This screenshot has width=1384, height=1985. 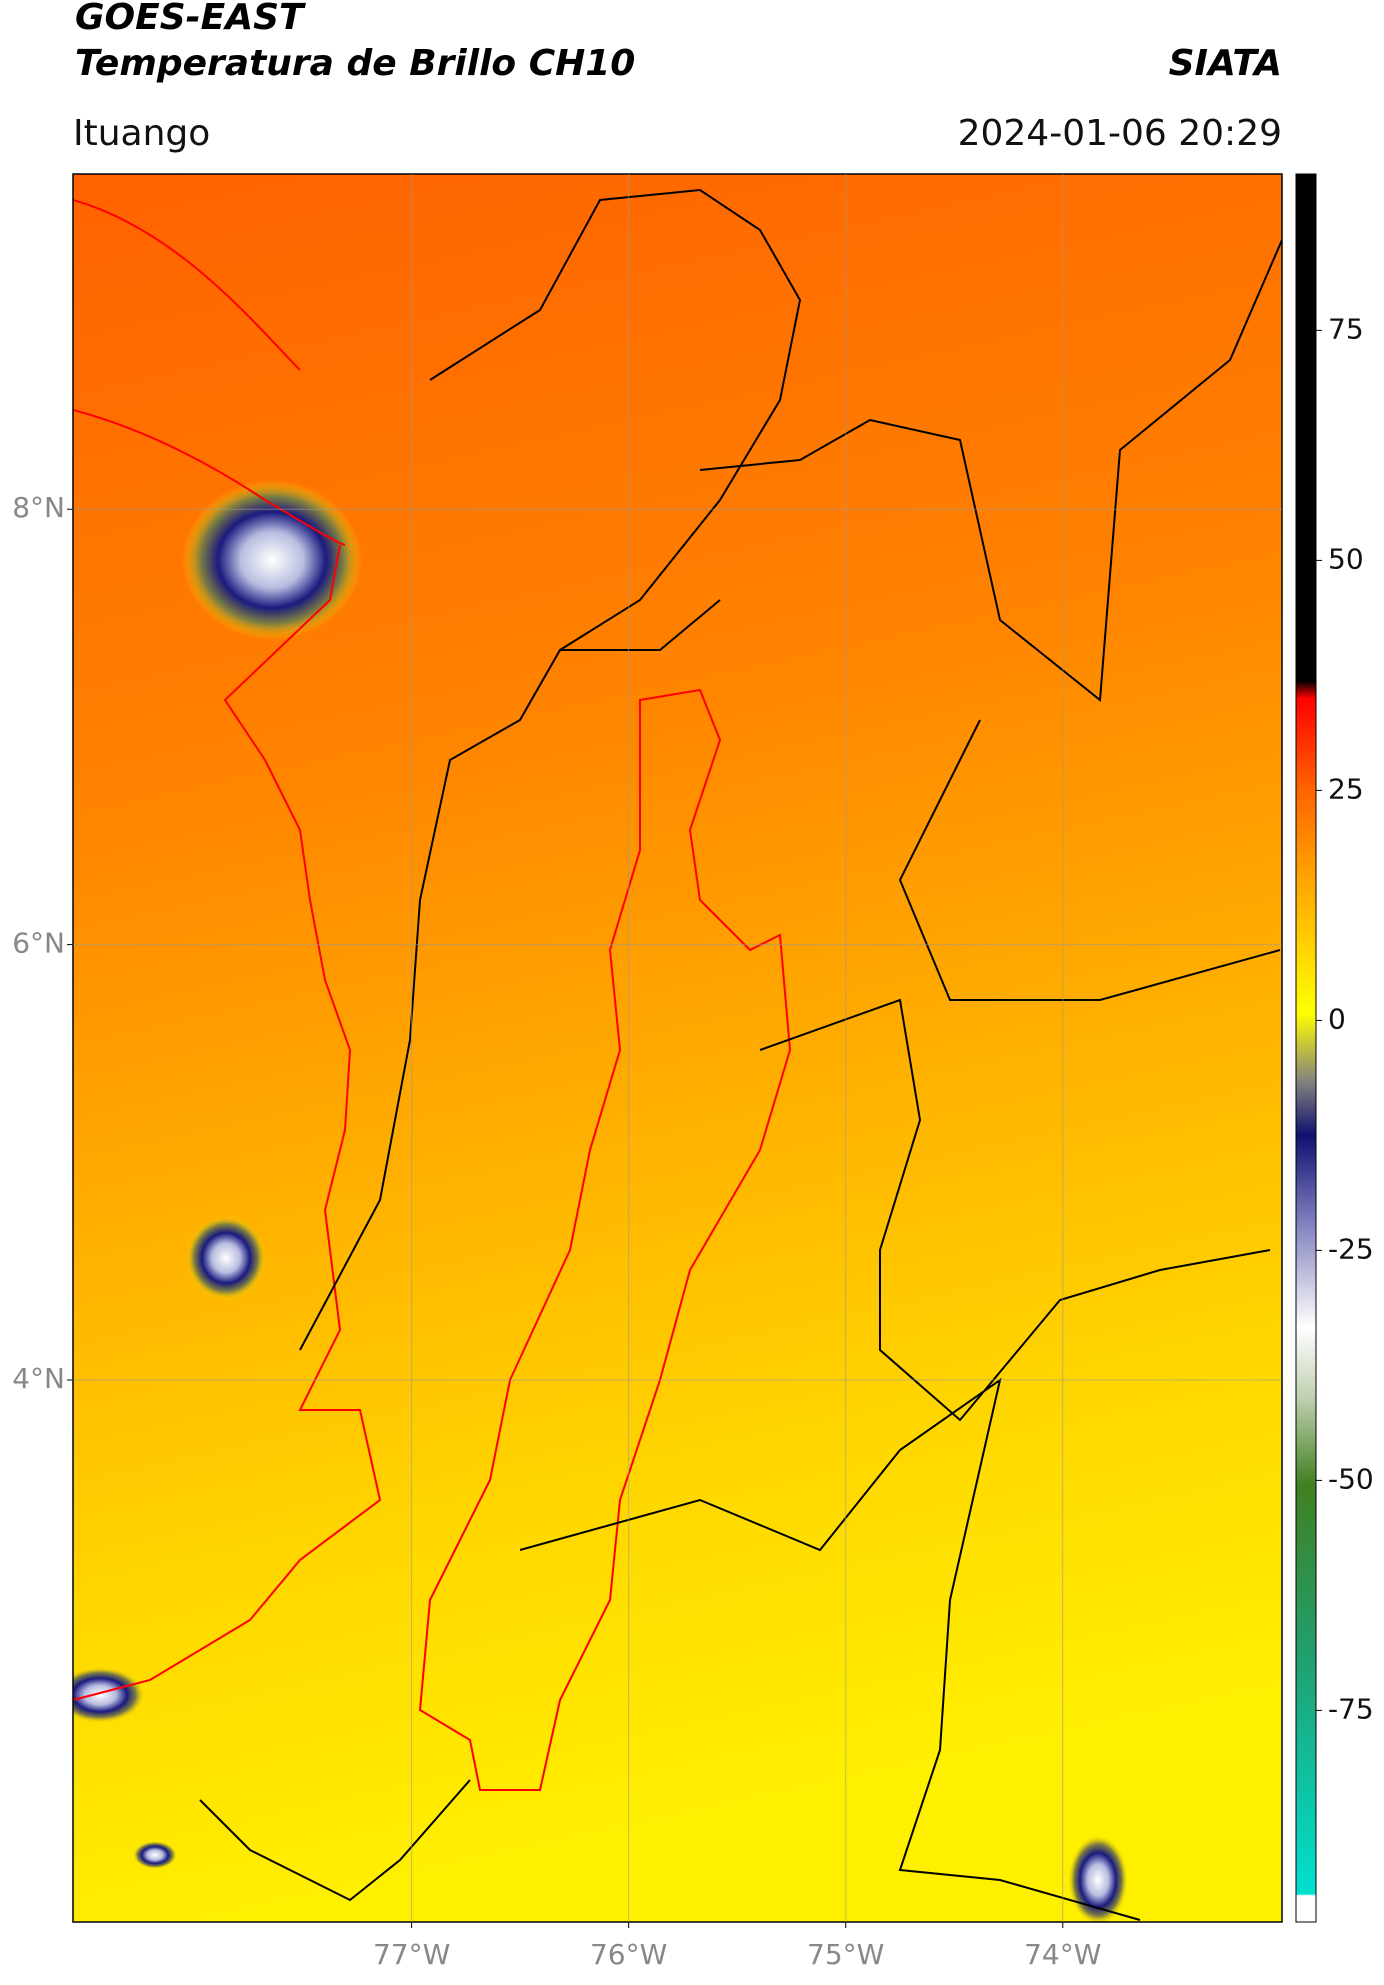 I want to click on datetime: 2024-01-06 20:29, so click(x=1120, y=133).